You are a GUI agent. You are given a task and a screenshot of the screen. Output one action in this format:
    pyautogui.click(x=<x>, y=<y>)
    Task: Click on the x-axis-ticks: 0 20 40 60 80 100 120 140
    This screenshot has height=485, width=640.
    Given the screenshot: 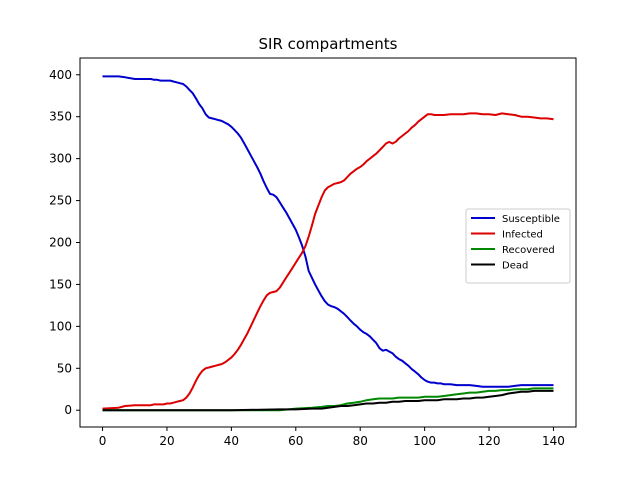 What is the action you would take?
    pyautogui.click(x=332, y=437)
    